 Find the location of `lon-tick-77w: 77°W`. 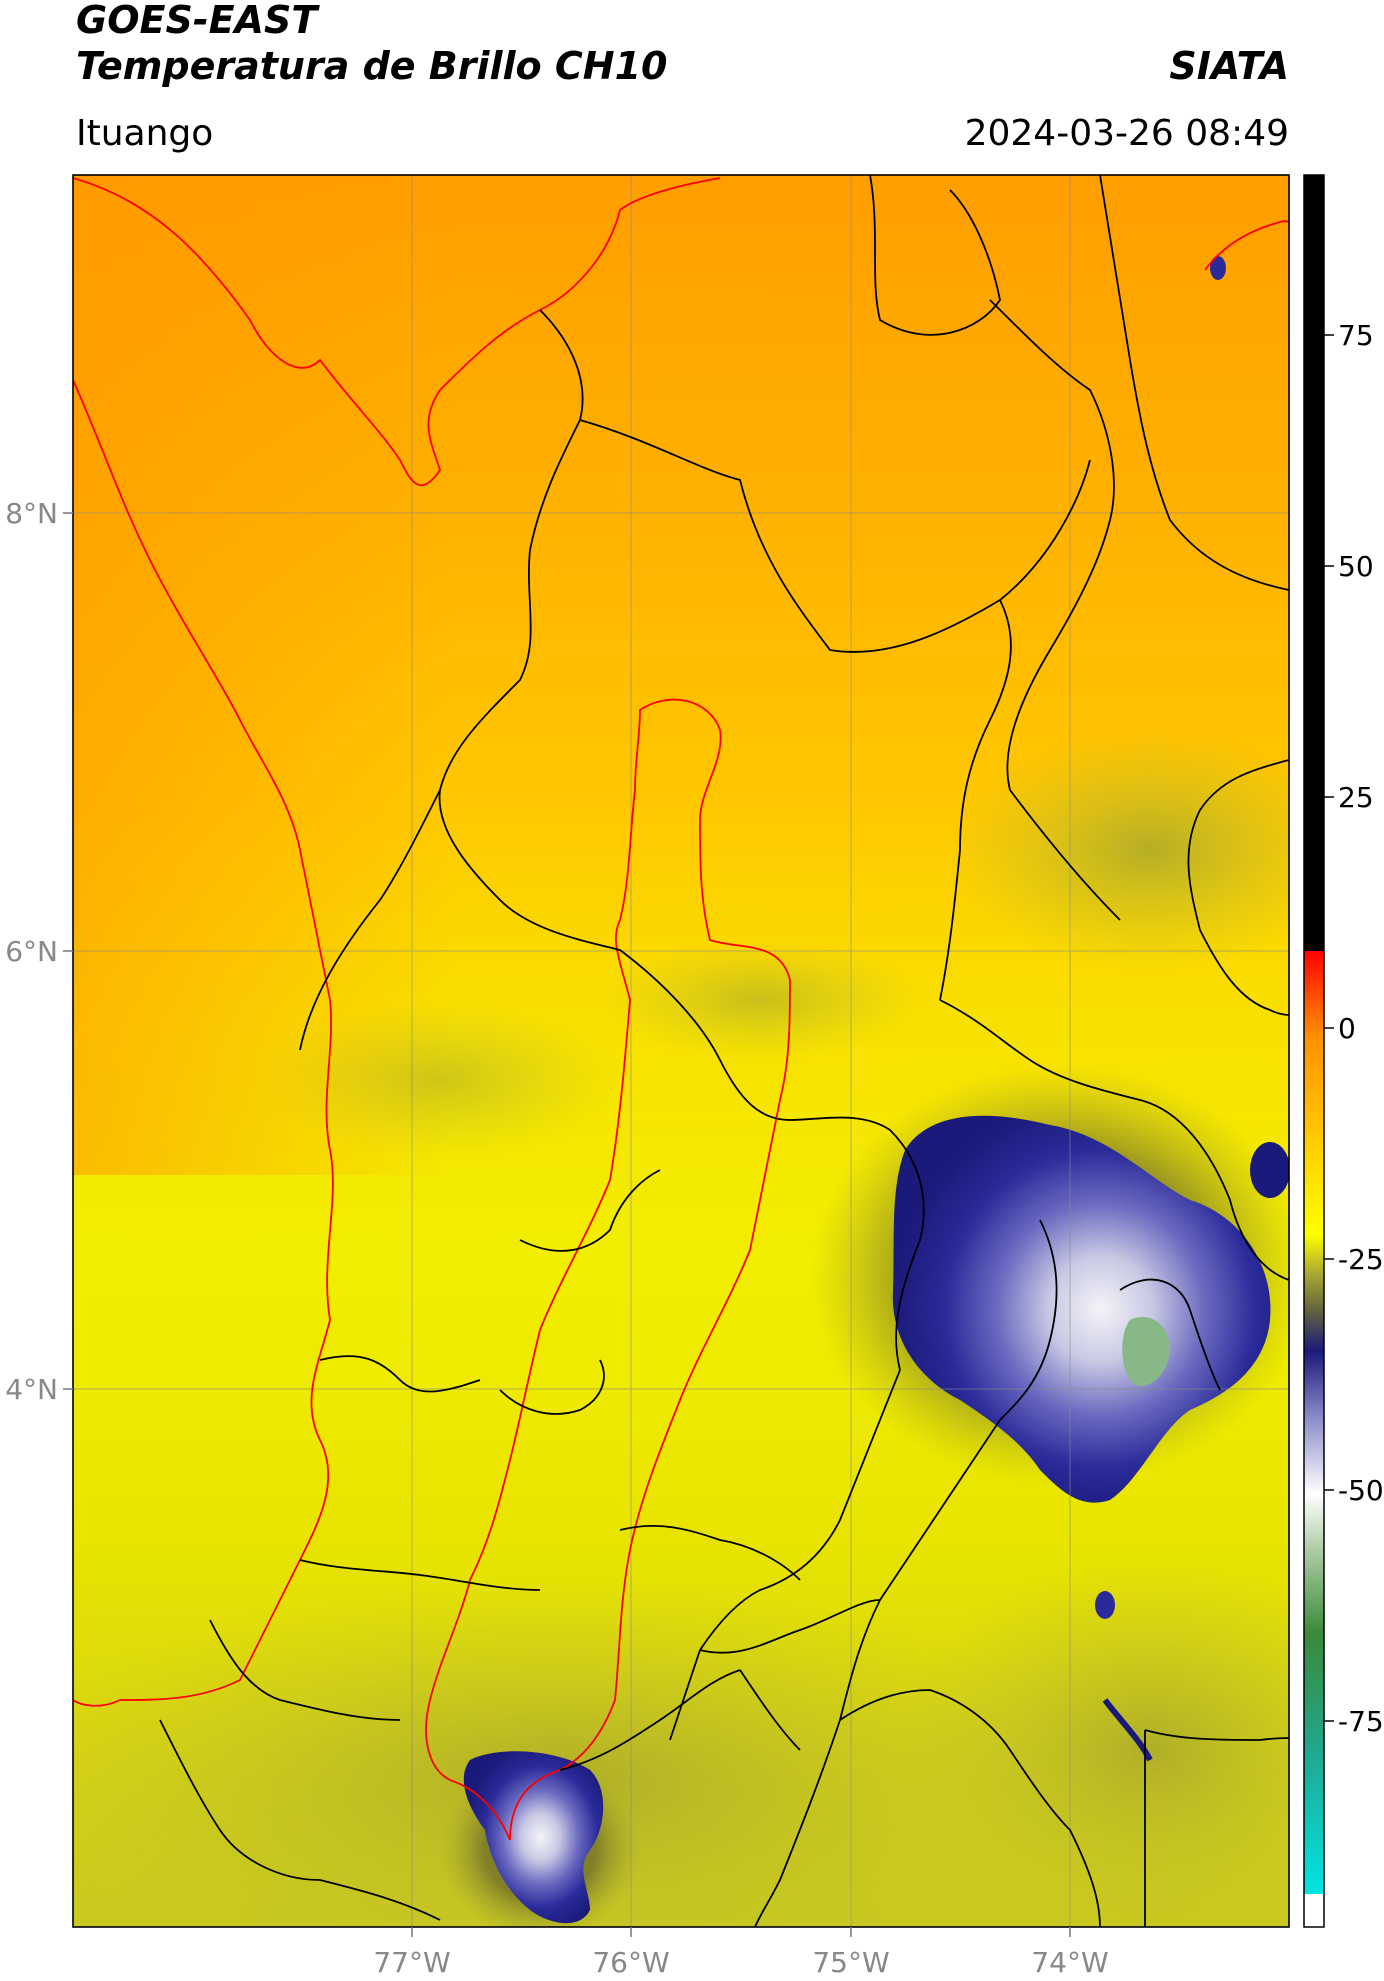

lon-tick-77w: 77°W is located at coordinates (411, 1962).